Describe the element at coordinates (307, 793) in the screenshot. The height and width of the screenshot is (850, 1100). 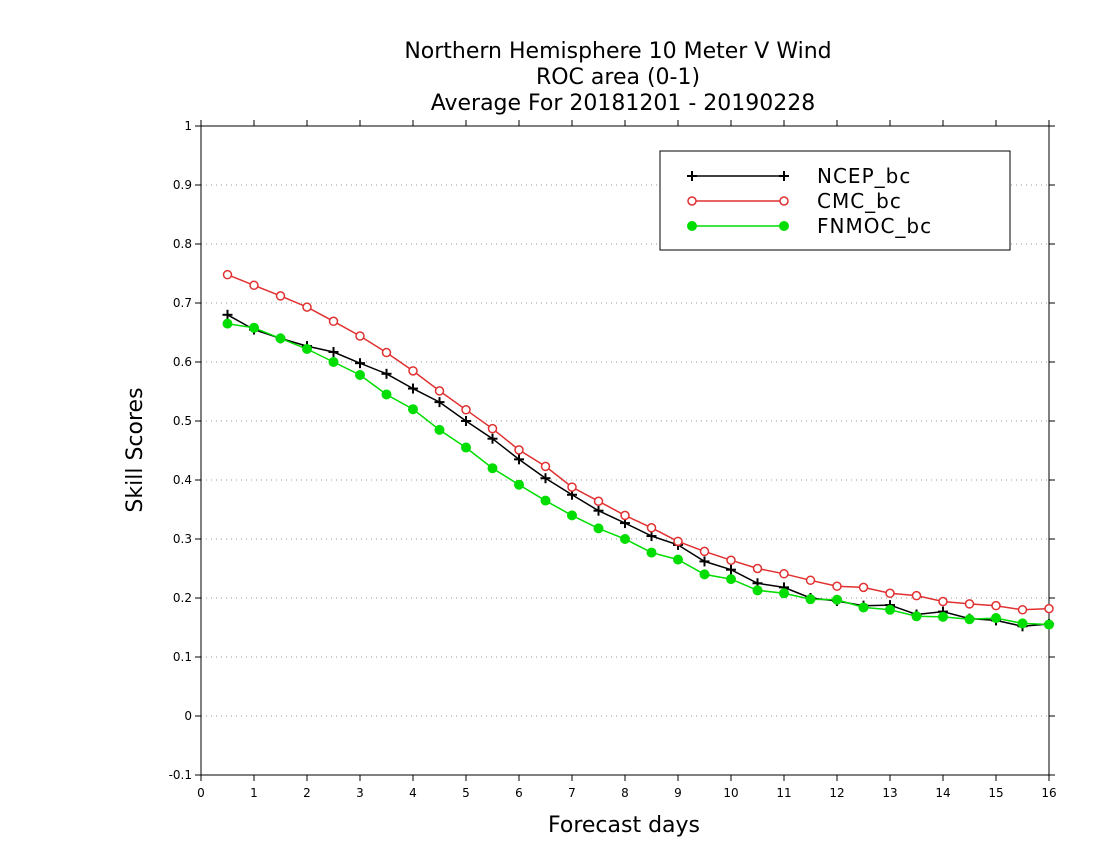
I see `x-tick-label-2: 2` at that location.